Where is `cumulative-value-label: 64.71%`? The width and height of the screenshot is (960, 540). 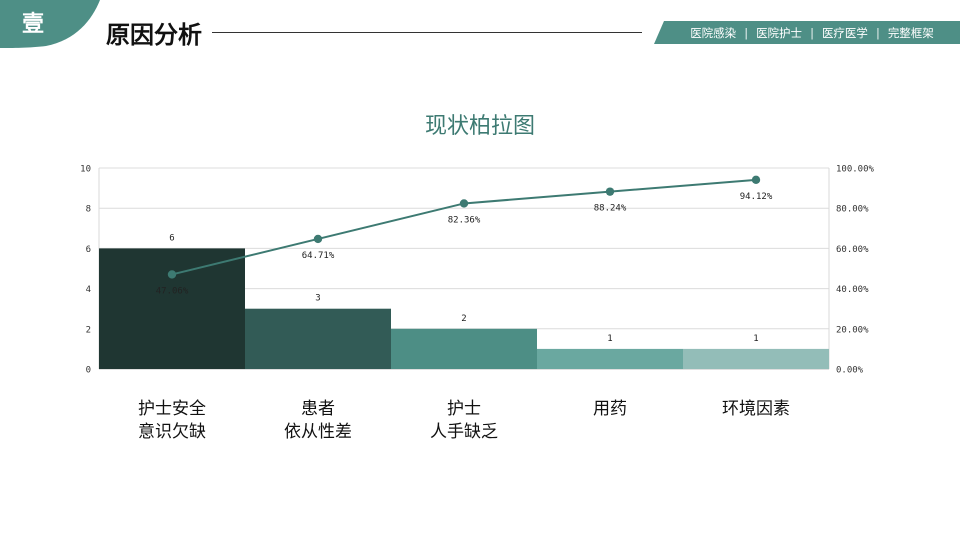
cumulative-value-label: 64.71% is located at coordinates (318, 256).